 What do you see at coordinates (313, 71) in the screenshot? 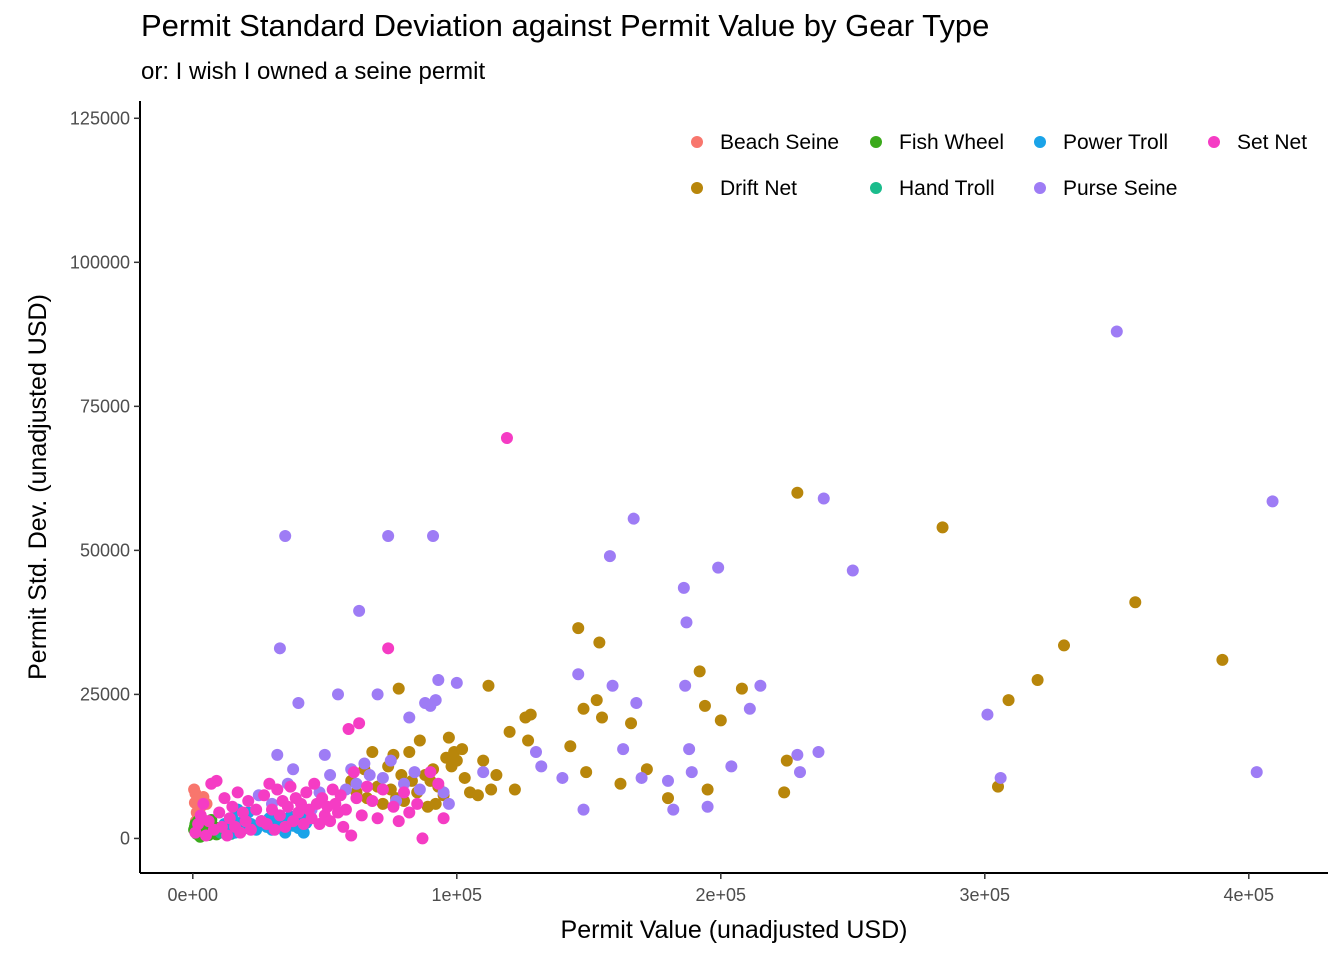
I see `chart-subtitle: or: I wish I owned a seine permit` at bounding box center [313, 71].